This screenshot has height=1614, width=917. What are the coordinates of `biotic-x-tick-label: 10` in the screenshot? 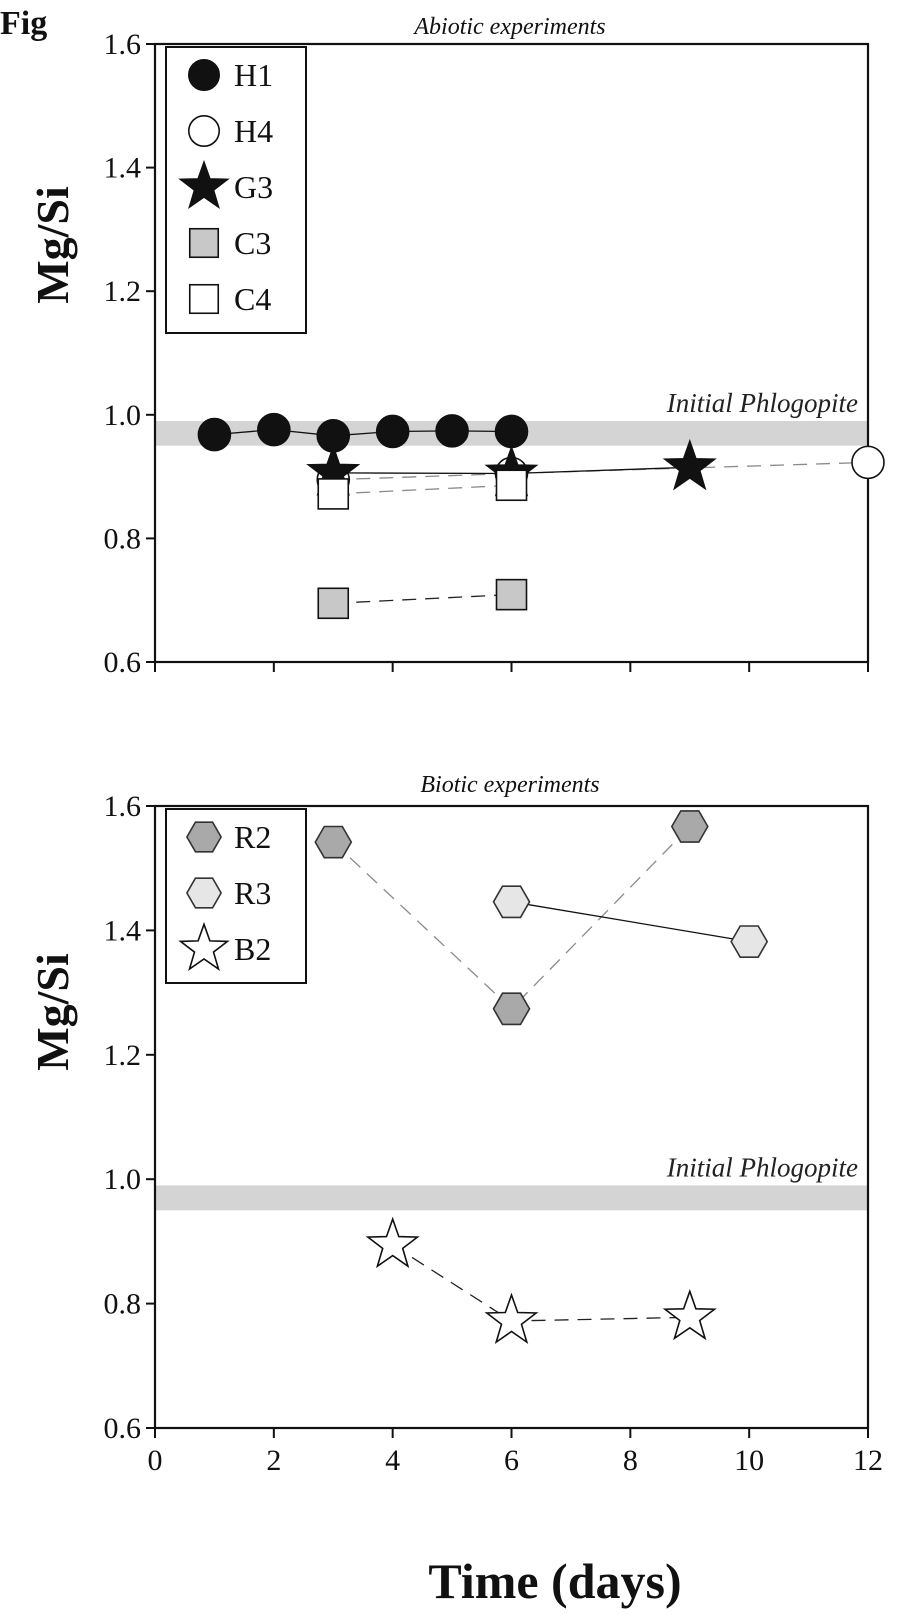 It's located at (749, 1460).